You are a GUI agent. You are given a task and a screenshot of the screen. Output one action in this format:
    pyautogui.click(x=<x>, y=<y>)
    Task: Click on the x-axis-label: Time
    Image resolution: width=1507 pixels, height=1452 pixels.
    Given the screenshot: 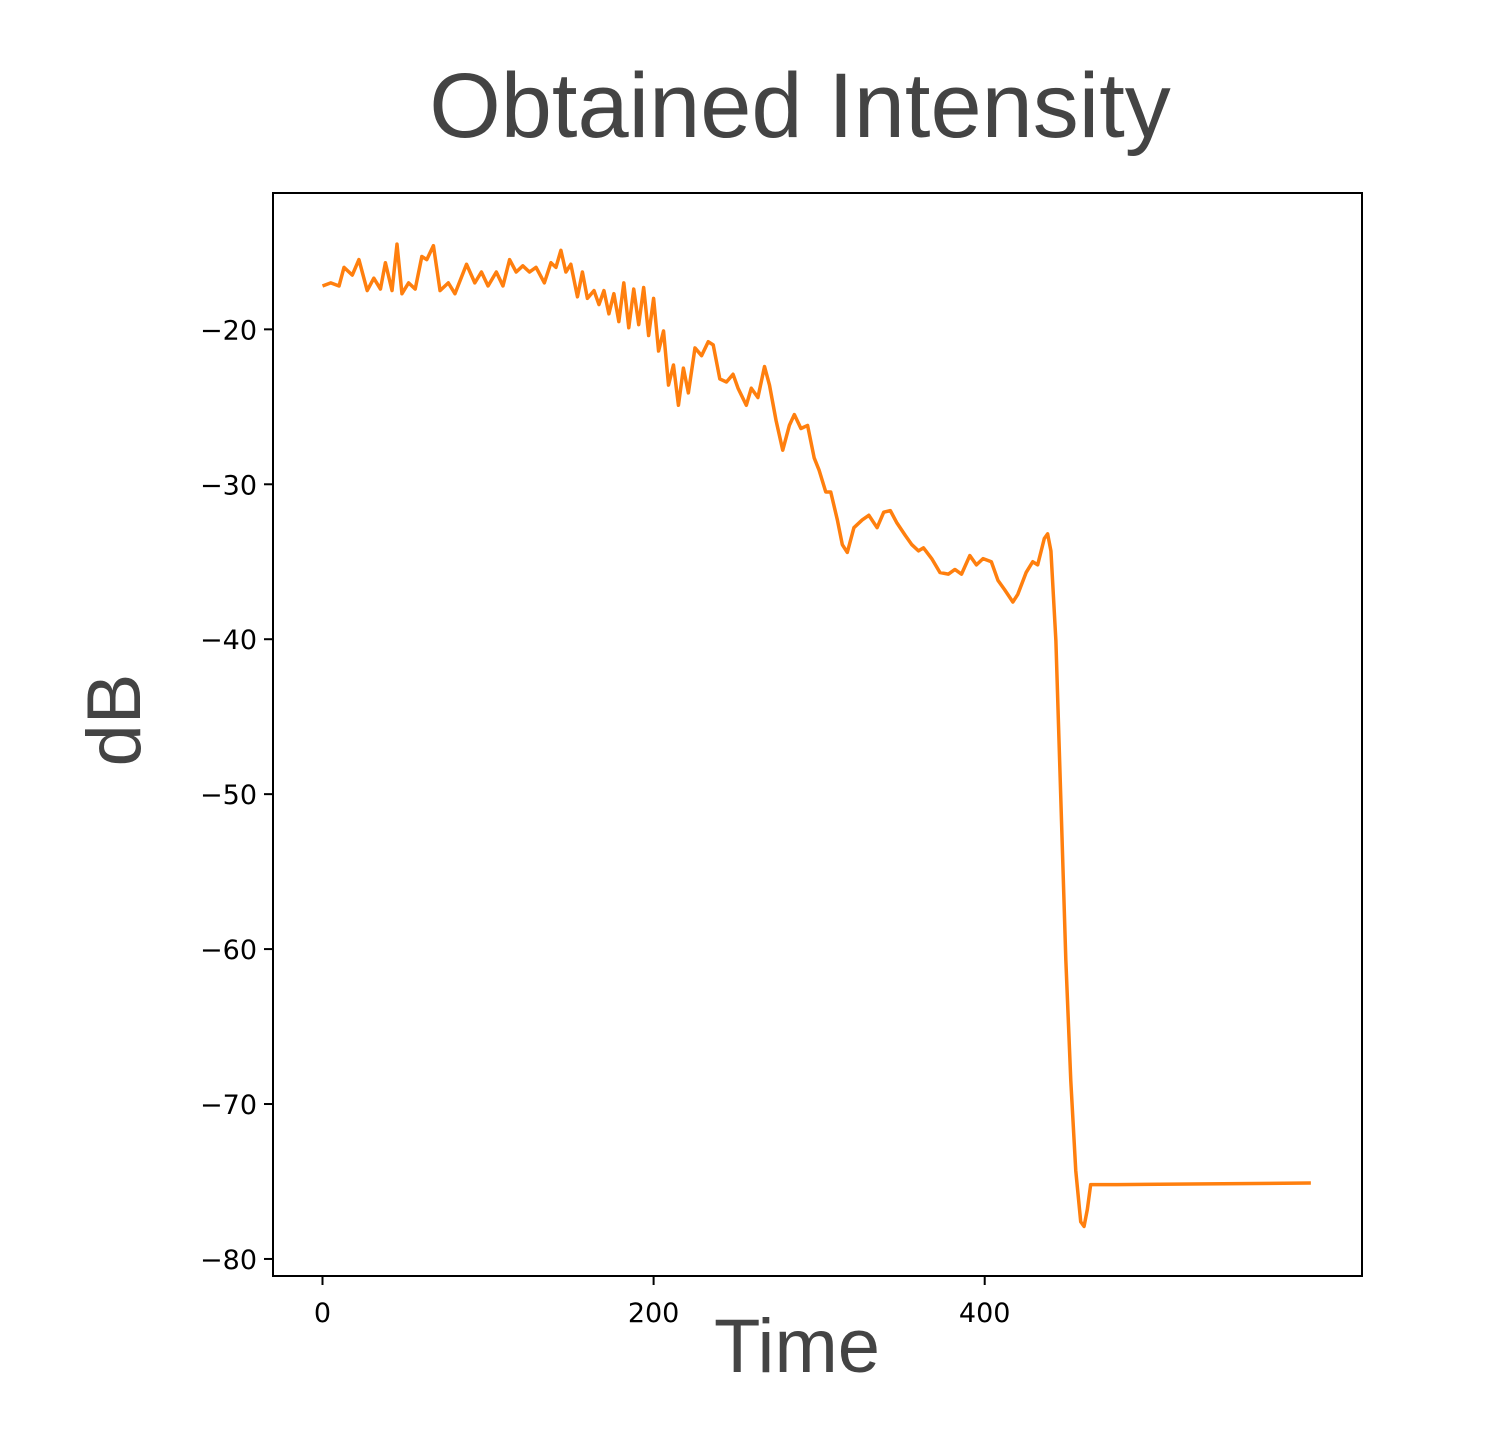 What is the action you would take?
    pyautogui.click(x=797, y=1346)
    